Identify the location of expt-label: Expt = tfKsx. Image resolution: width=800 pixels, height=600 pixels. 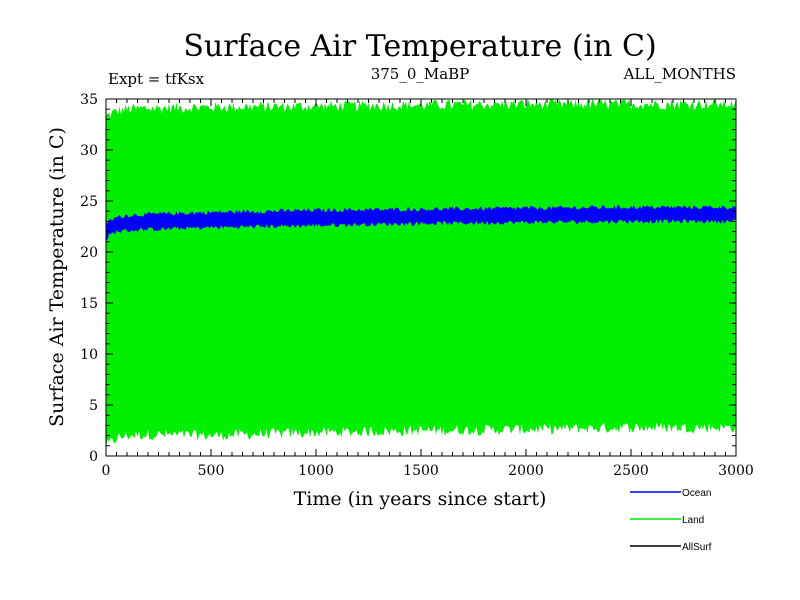
(156, 79).